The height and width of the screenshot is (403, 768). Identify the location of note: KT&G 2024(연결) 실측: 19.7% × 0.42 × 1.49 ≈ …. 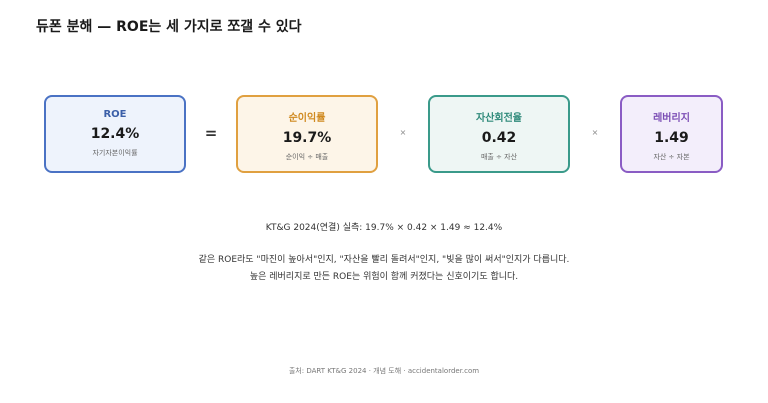
(384, 228).